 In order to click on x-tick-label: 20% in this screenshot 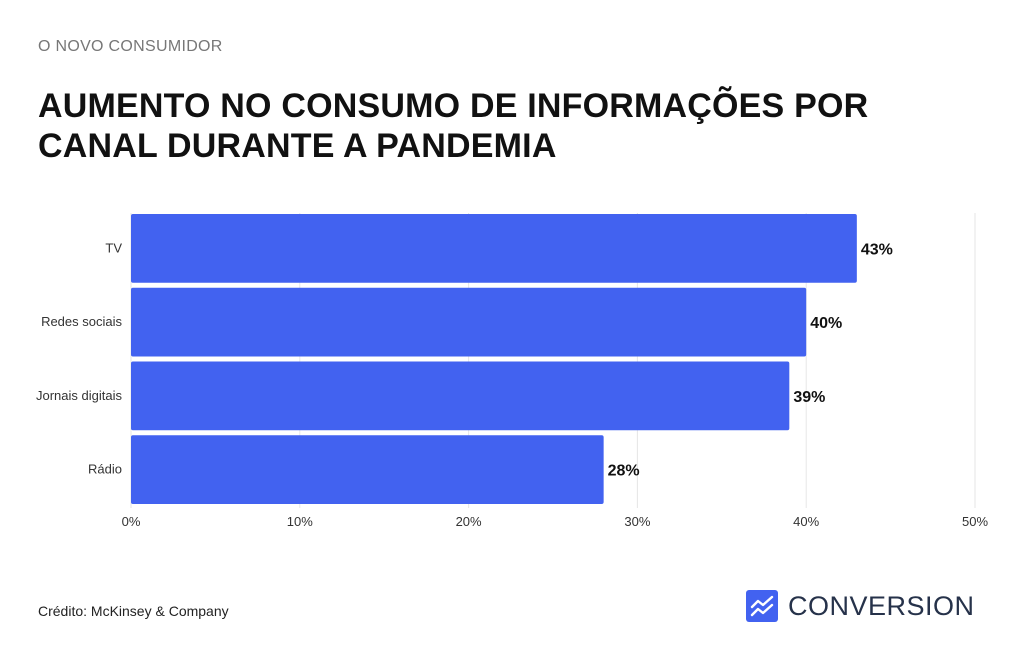, I will do `click(469, 521)`.